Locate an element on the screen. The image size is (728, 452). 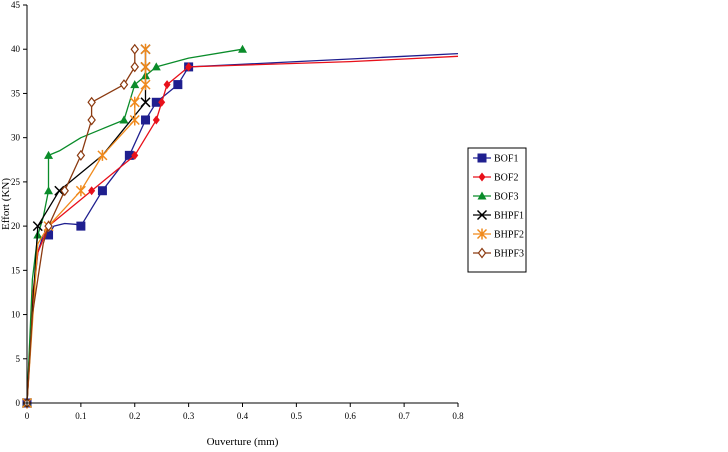
x-tick-label: 0.6 is located at coordinates (351, 416).